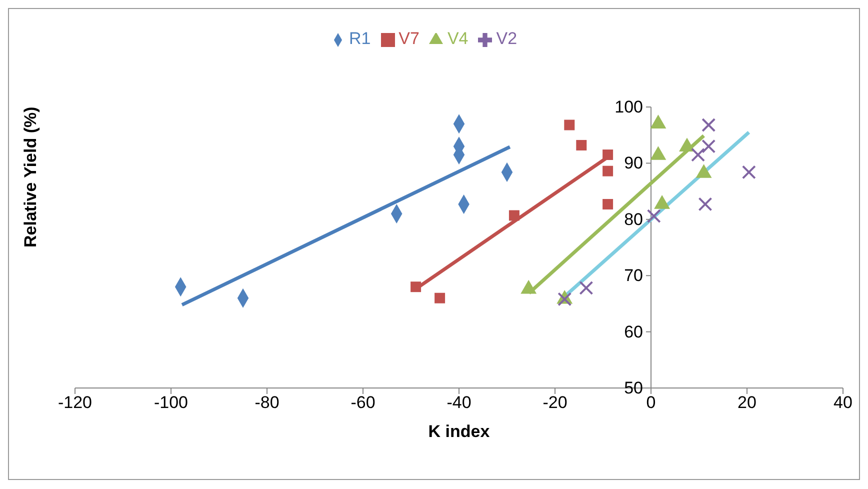 This screenshot has width=868, height=489. What do you see at coordinates (359, 38) in the screenshot?
I see `legend-label: R1` at bounding box center [359, 38].